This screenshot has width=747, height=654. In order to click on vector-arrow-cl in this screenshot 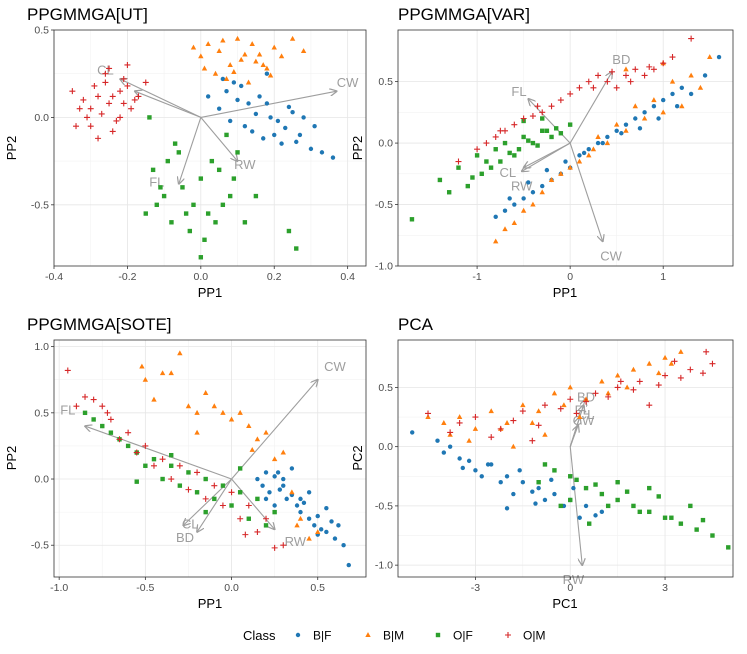, I will do `click(161, 98)`.